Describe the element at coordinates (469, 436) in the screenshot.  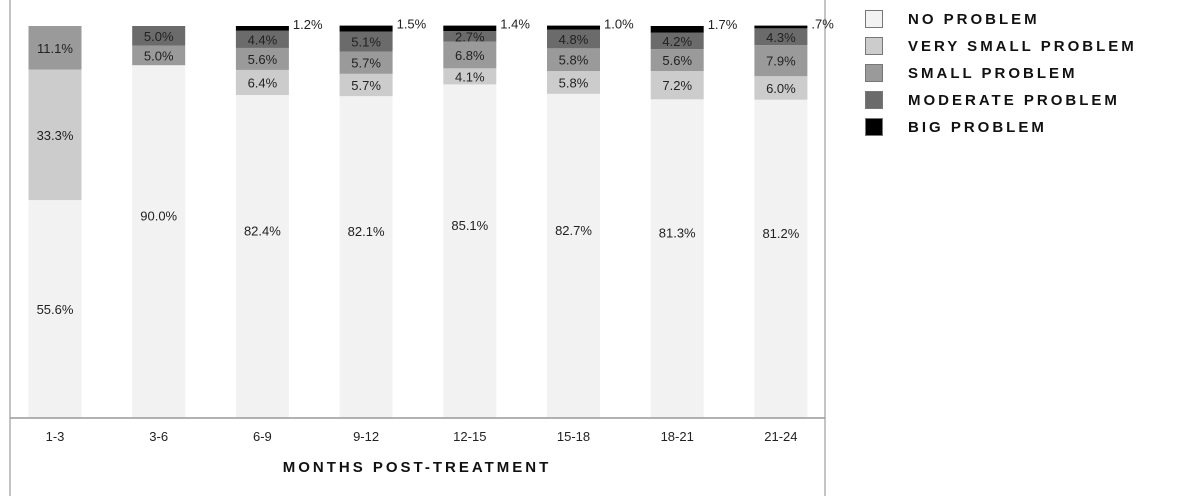
I see `x-tick-label: 12-15` at that location.